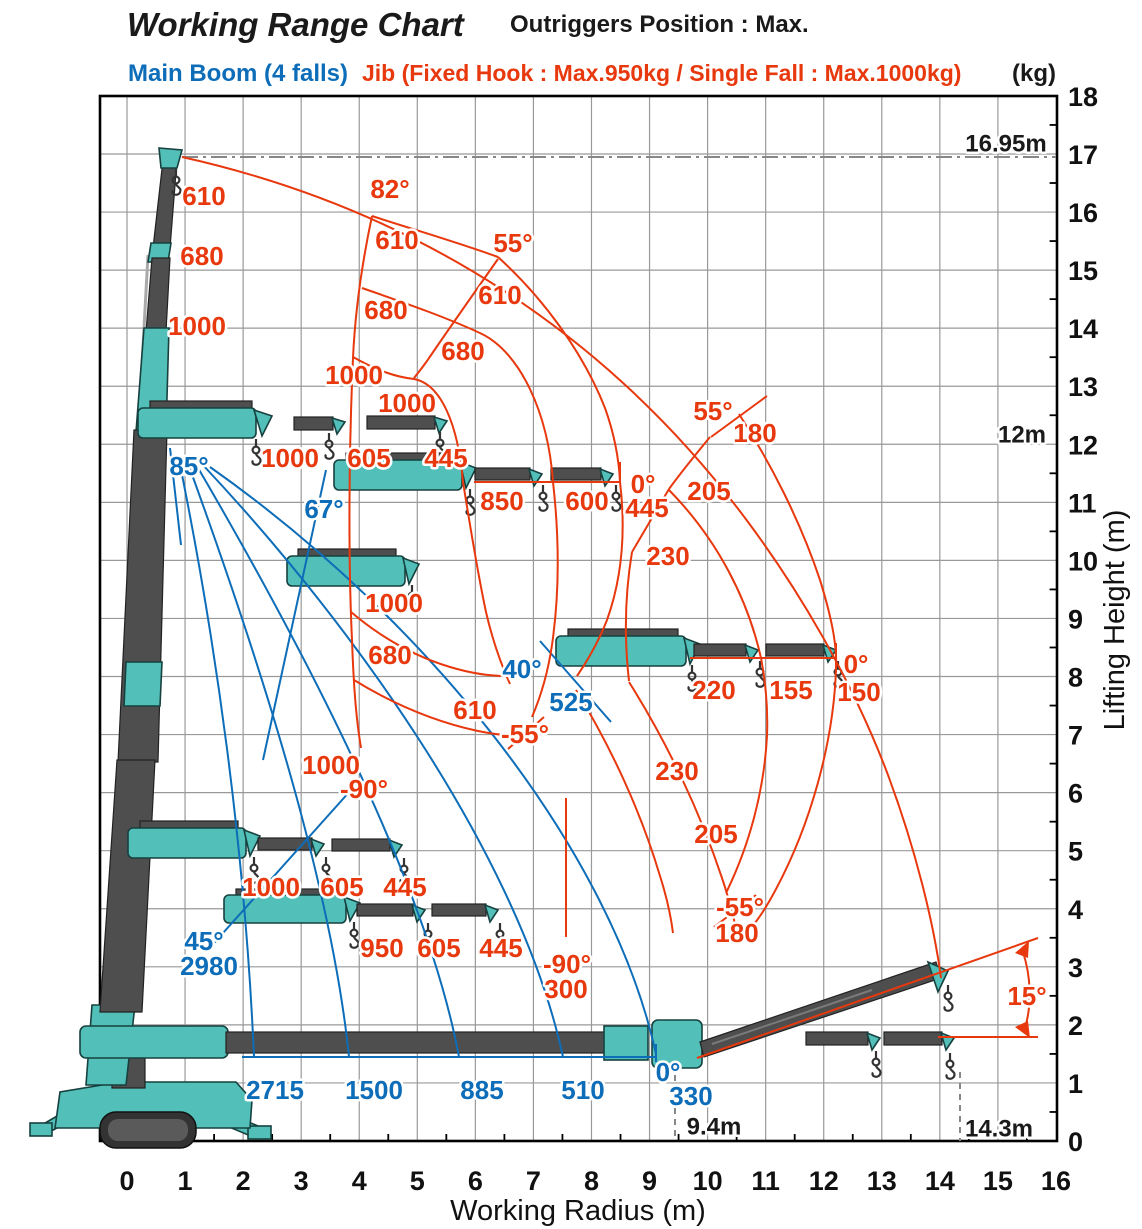 This screenshot has height=1229, width=1142. Describe the element at coordinates (998, 1181) in the screenshot. I see `x-tick-label: 15` at that location.